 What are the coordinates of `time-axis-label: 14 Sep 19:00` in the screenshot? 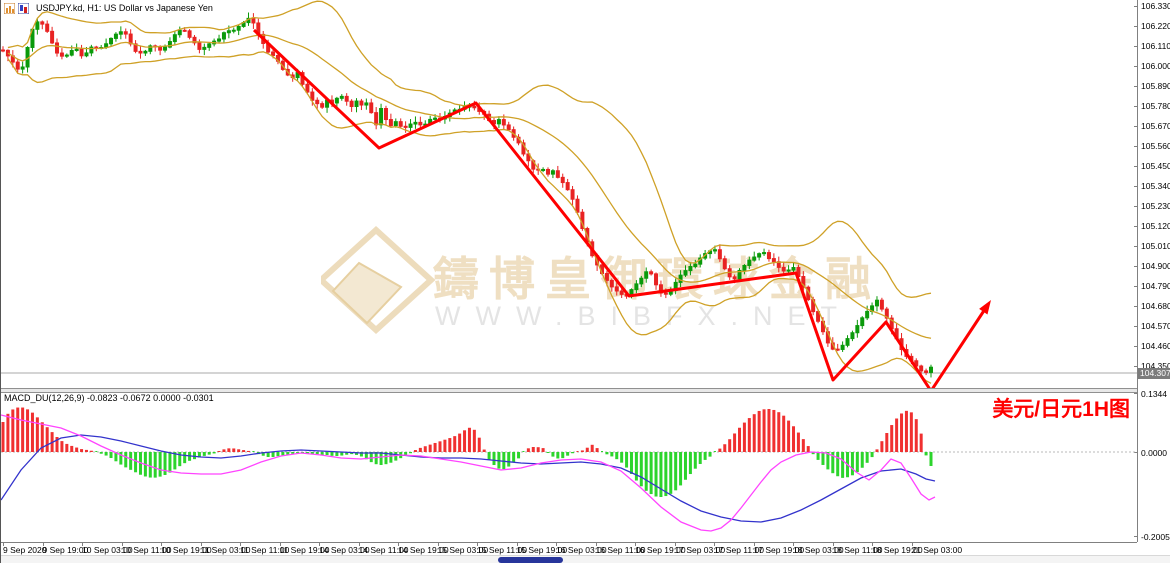 It's located at (423, 550).